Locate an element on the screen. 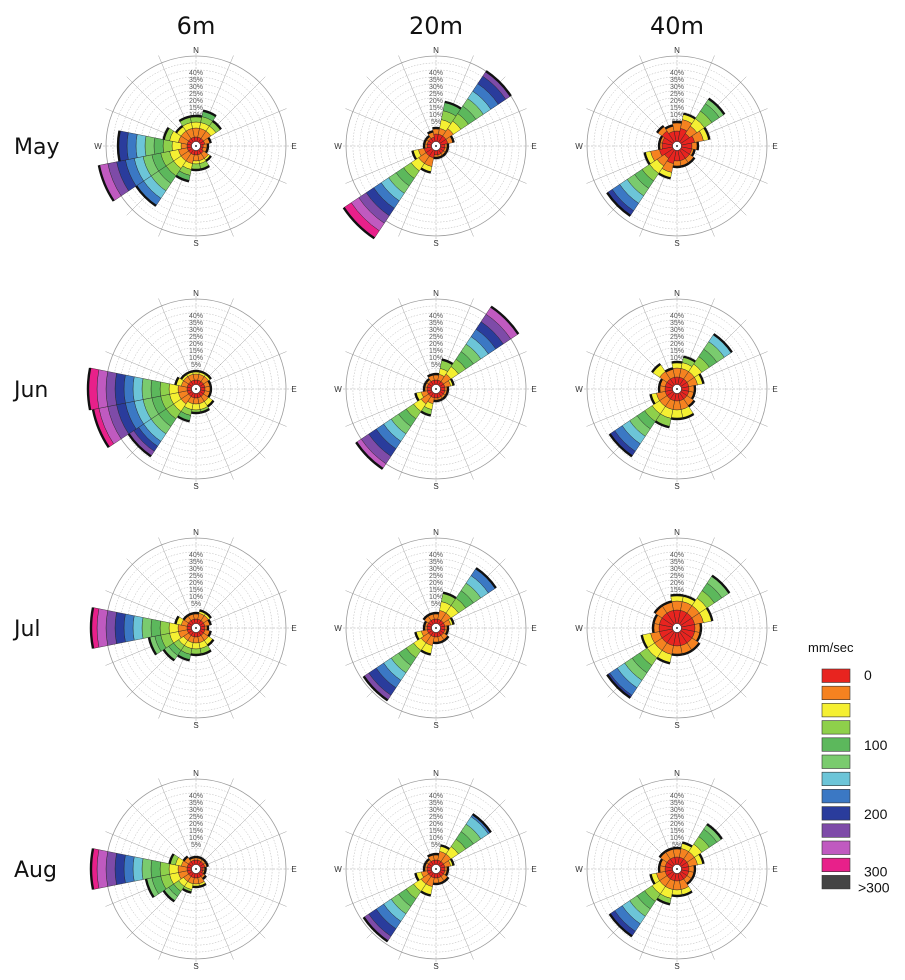 Image resolution: width=905 pixels, height=980 pixels. legend-swatch is located at coordinates (836, 882).